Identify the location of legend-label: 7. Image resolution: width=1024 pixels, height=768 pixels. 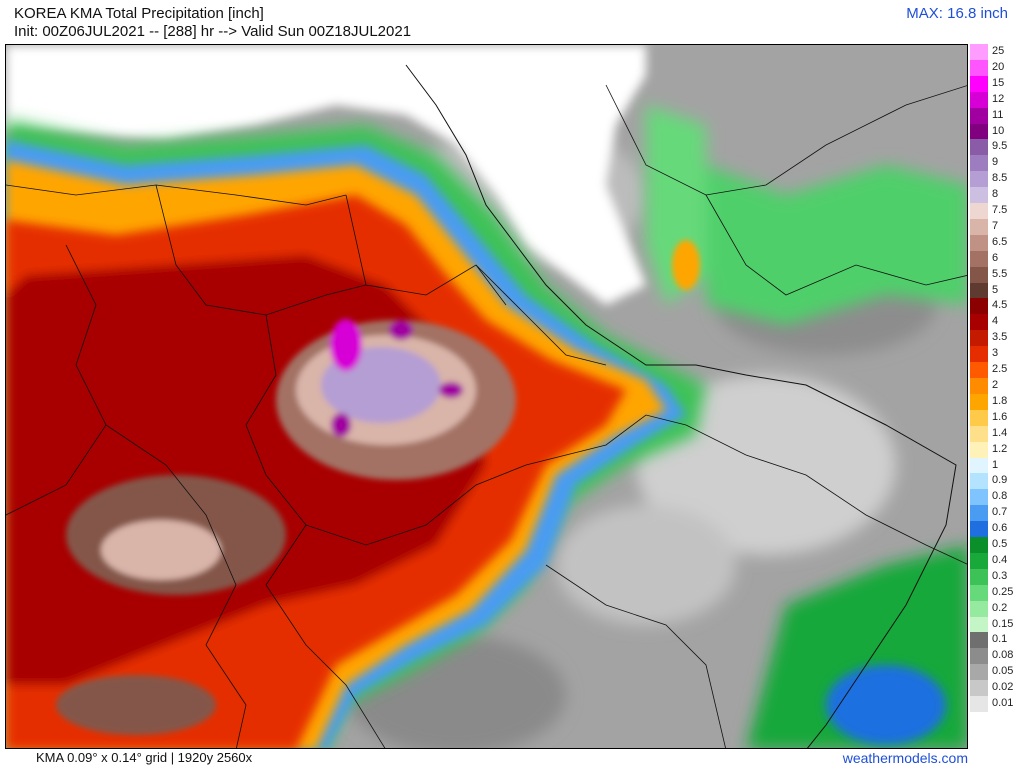
(995, 225).